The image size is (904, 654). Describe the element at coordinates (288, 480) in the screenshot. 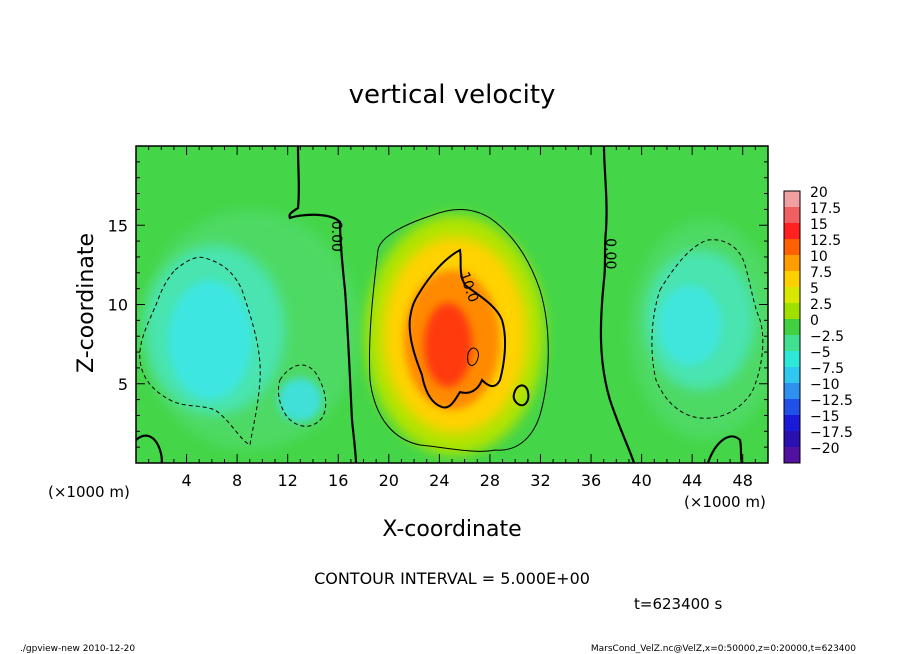

I see `x-tick-label: 12` at that location.